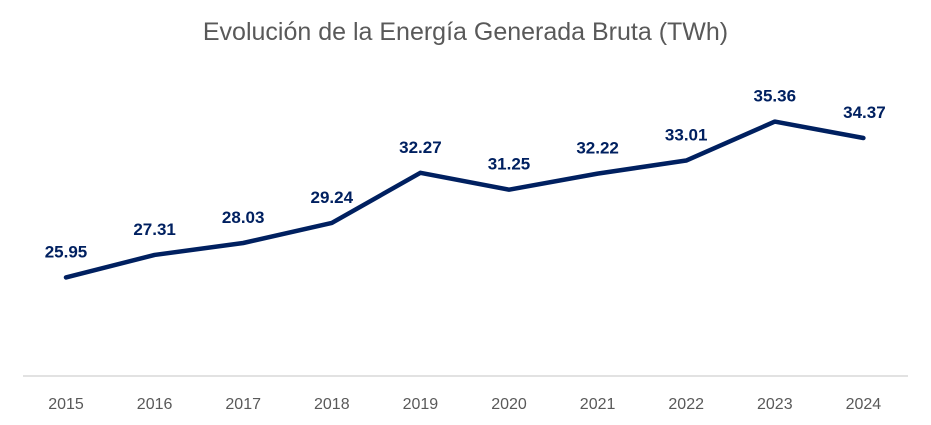  What do you see at coordinates (686, 404) in the screenshot?
I see `x-tick-label: 2022` at bounding box center [686, 404].